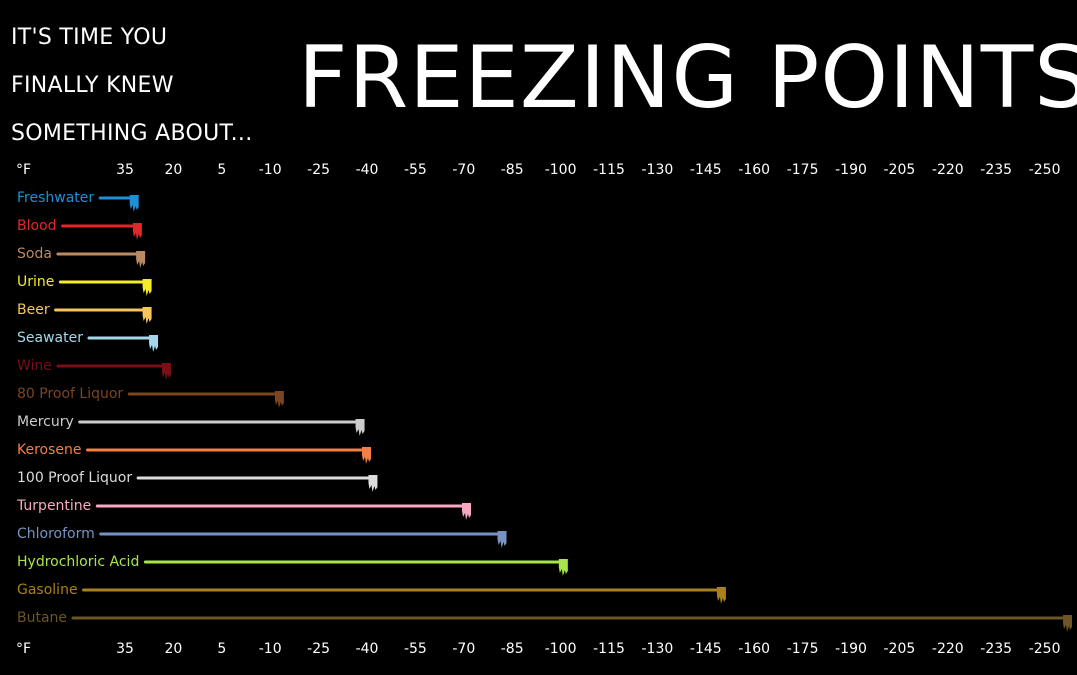 The height and width of the screenshot is (675, 1077). What do you see at coordinates (463, 170) in the screenshot?
I see `tick-label-top: -70` at bounding box center [463, 170].